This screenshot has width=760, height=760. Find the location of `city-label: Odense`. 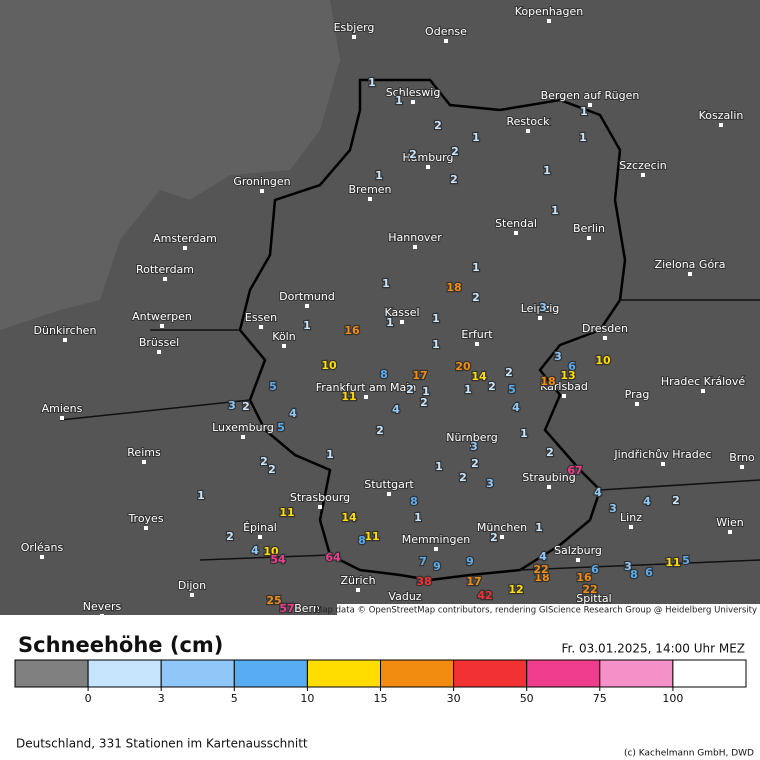

city-label: Odense is located at coordinates (446, 31).